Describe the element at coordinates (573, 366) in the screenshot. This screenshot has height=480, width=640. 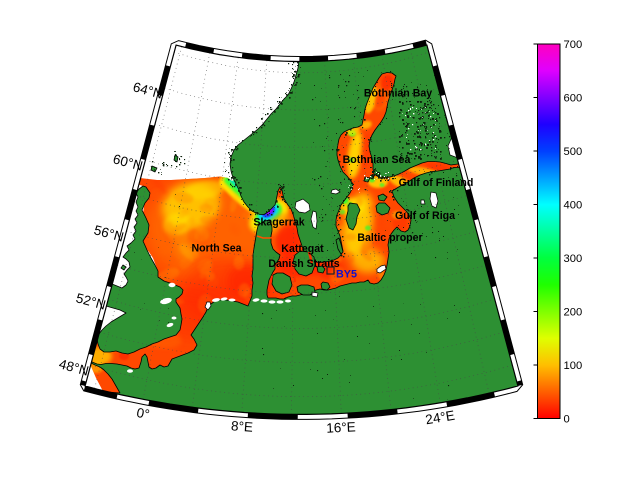
I see `svg-text: 100` at that location.